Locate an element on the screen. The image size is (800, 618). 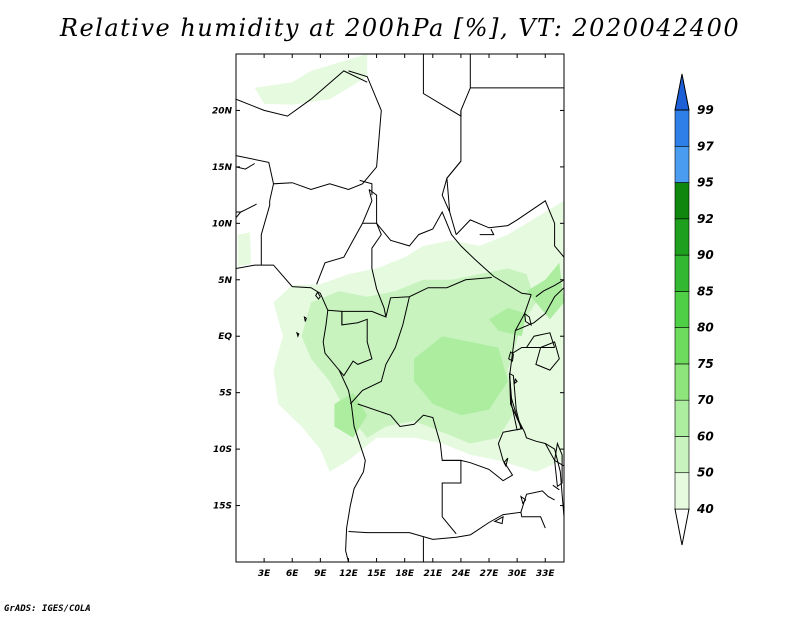
colorbar-label: 70 is located at coordinates (705, 400).